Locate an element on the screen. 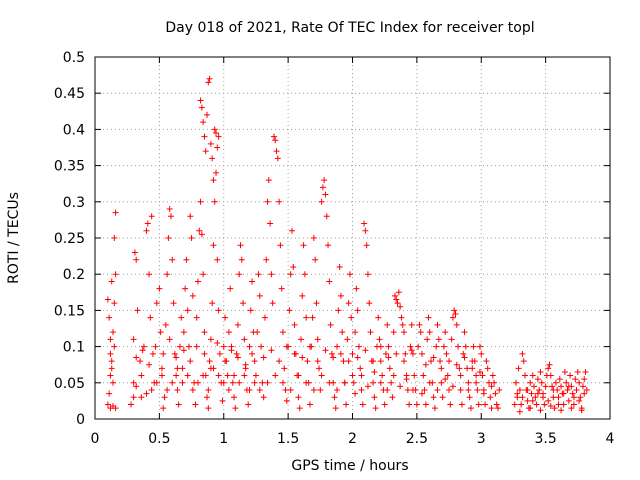  y-tick-label: 0.5 is located at coordinates (74, 58).